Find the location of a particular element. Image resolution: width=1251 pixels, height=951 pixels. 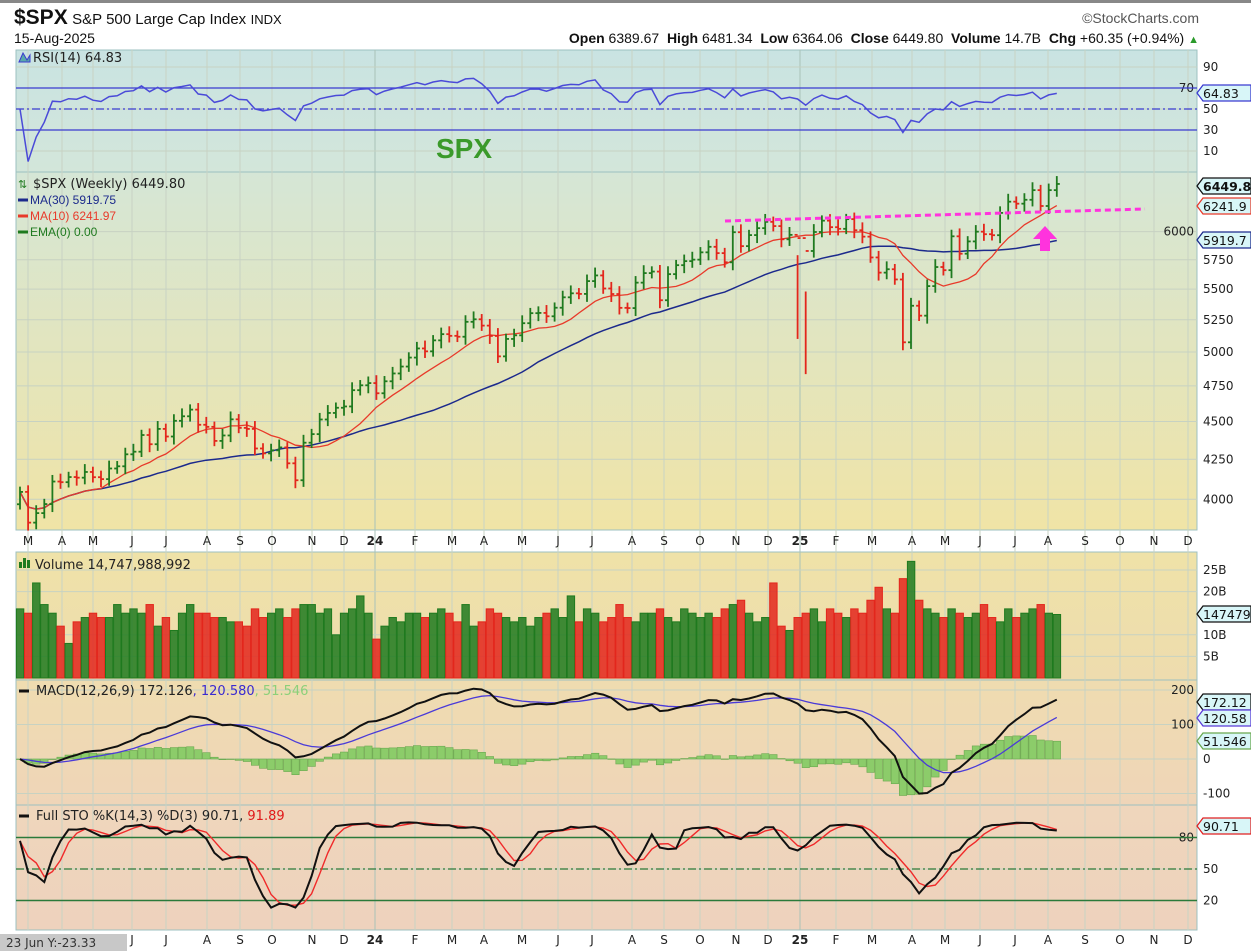

rsi-value-tag: 64.83 is located at coordinates (1223, 93).